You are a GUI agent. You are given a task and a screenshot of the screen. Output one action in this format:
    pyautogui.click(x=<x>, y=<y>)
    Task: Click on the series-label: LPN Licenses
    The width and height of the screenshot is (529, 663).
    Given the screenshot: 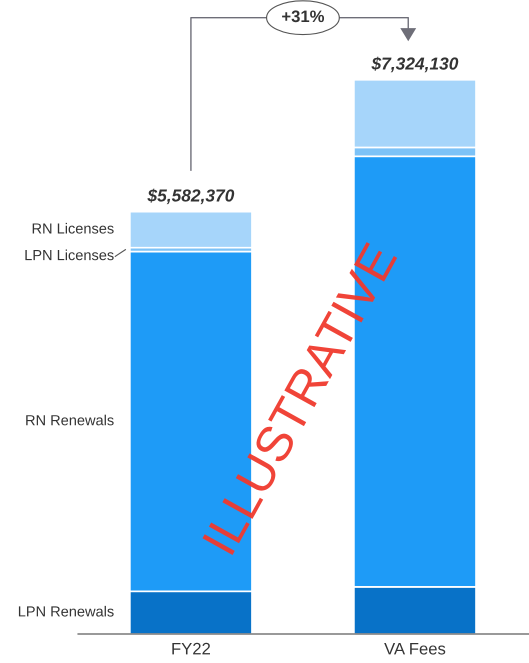 What is the action you would take?
    pyautogui.click(x=69, y=255)
    